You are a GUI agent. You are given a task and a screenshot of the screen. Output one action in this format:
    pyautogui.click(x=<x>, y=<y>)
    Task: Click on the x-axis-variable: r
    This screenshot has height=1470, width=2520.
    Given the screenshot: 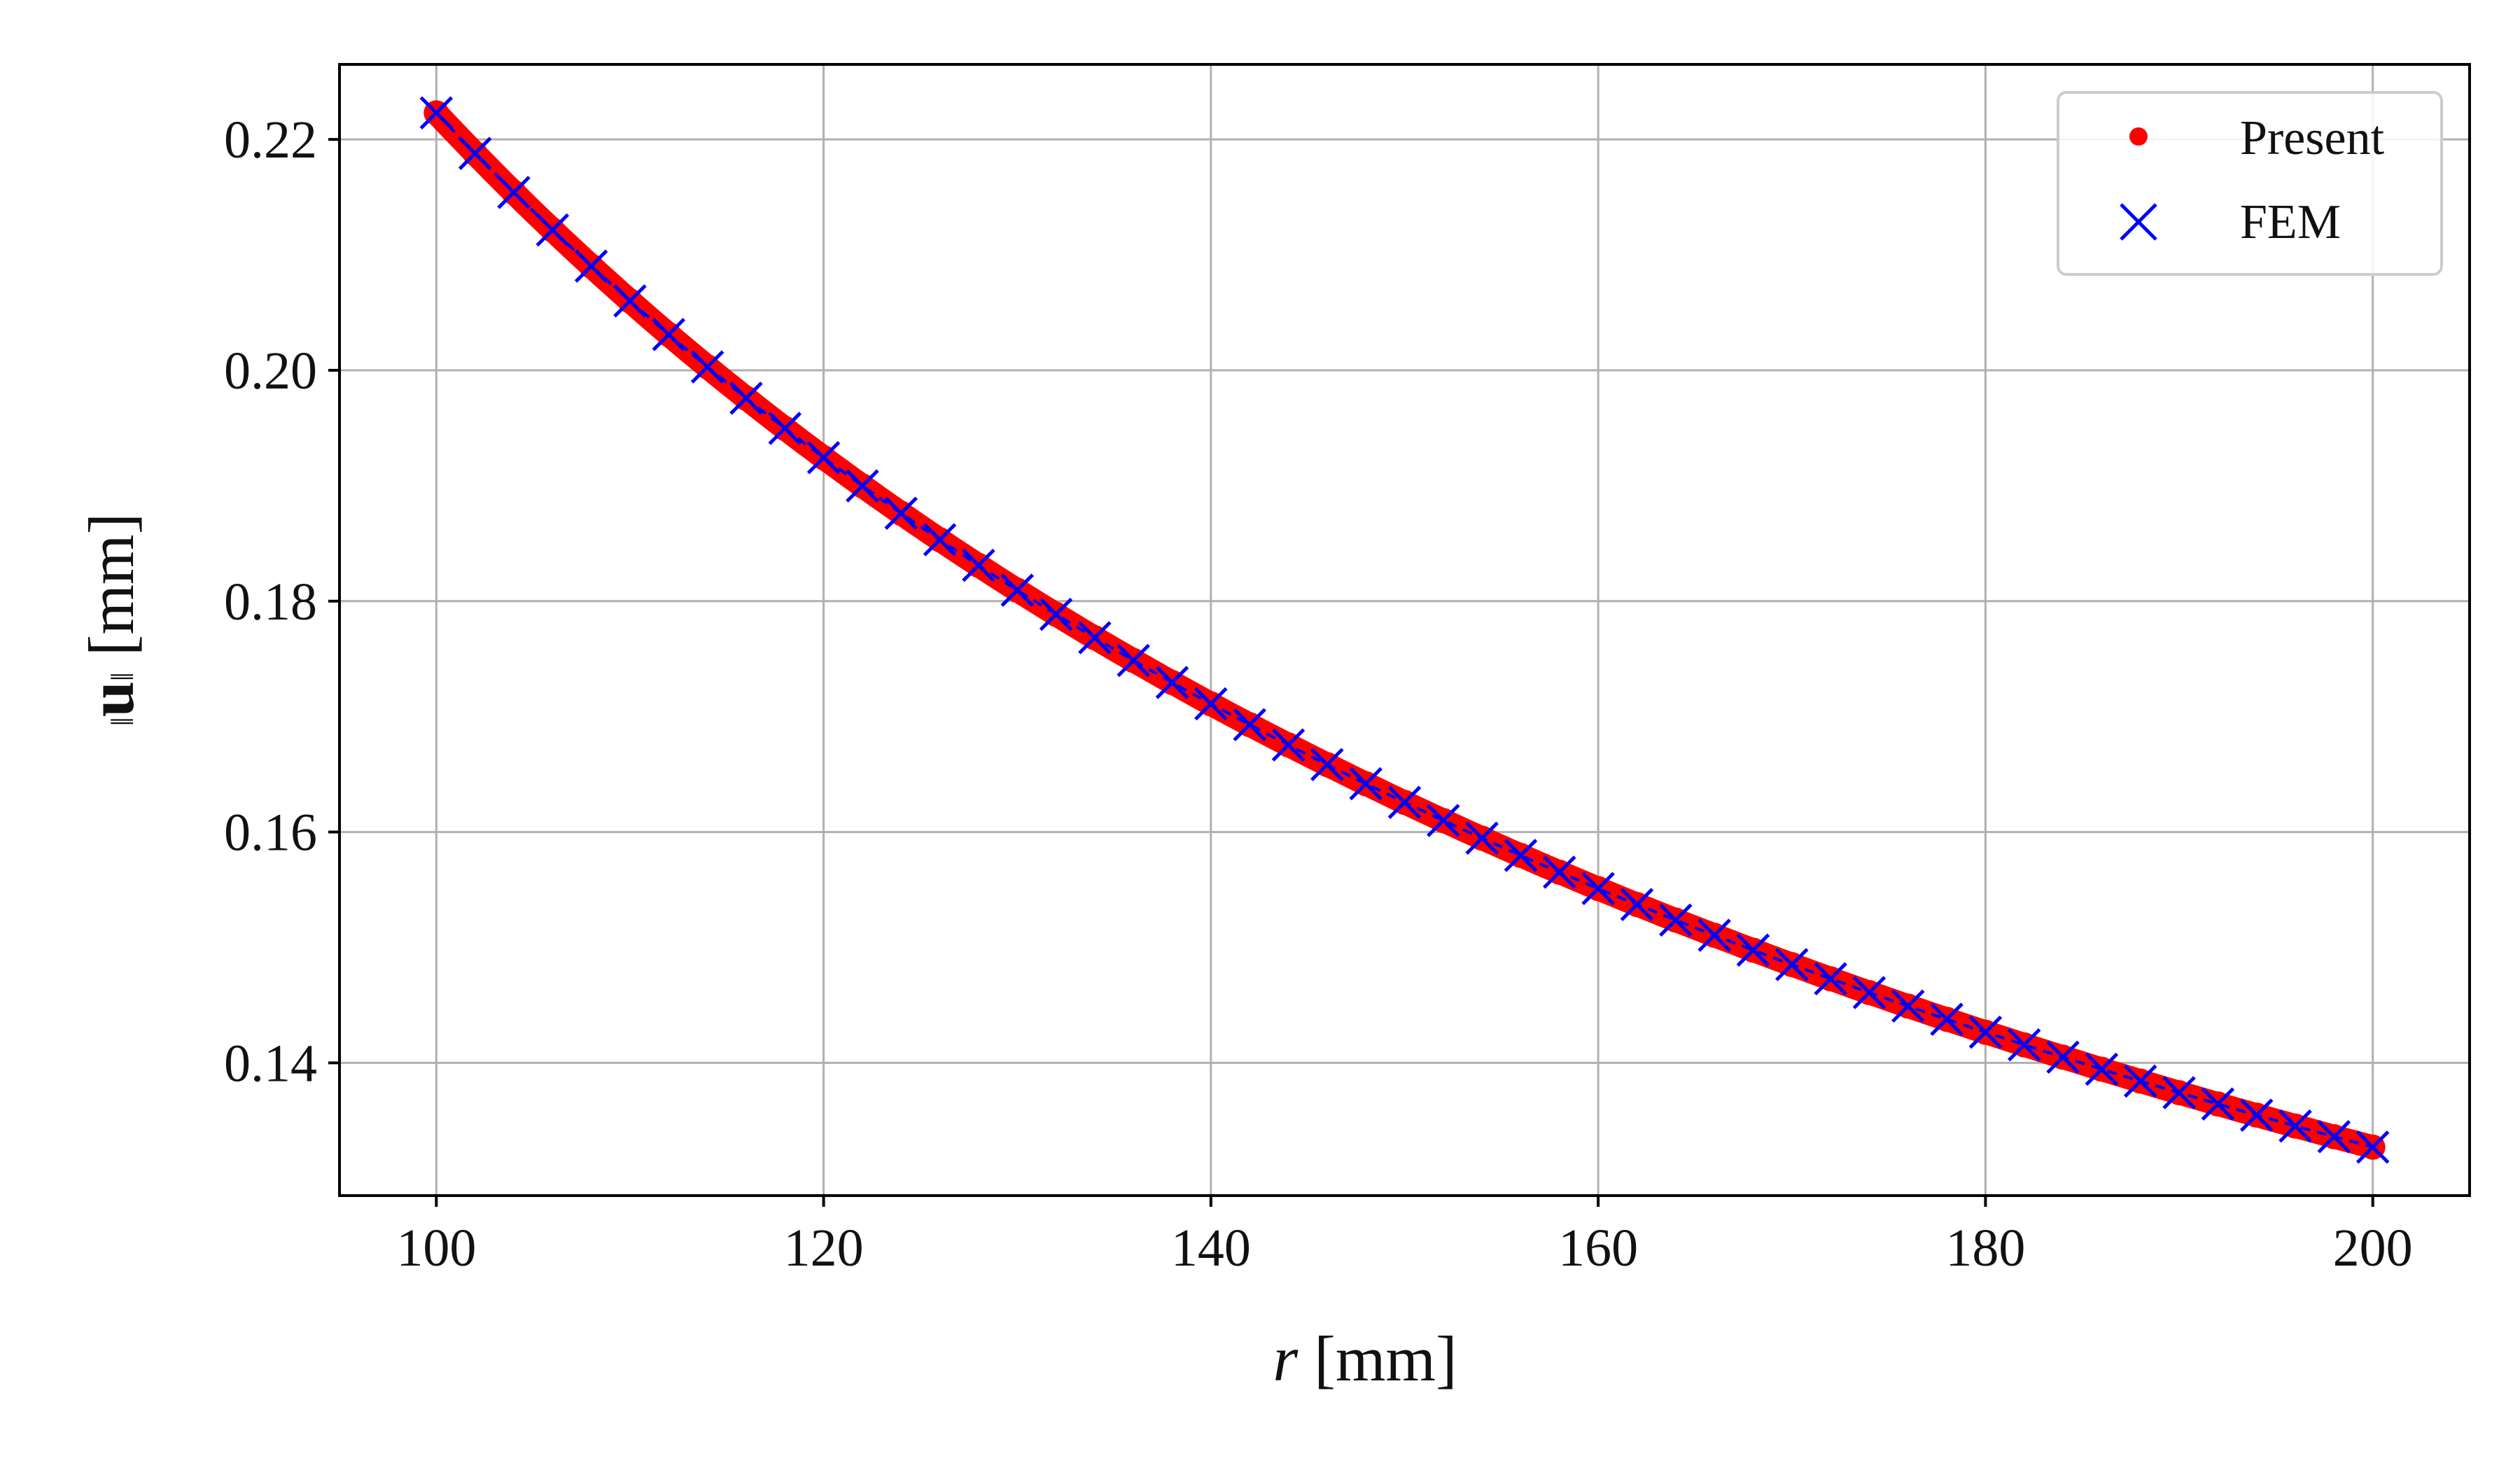 What is the action you would take?
    pyautogui.click(x=1285, y=1358)
    